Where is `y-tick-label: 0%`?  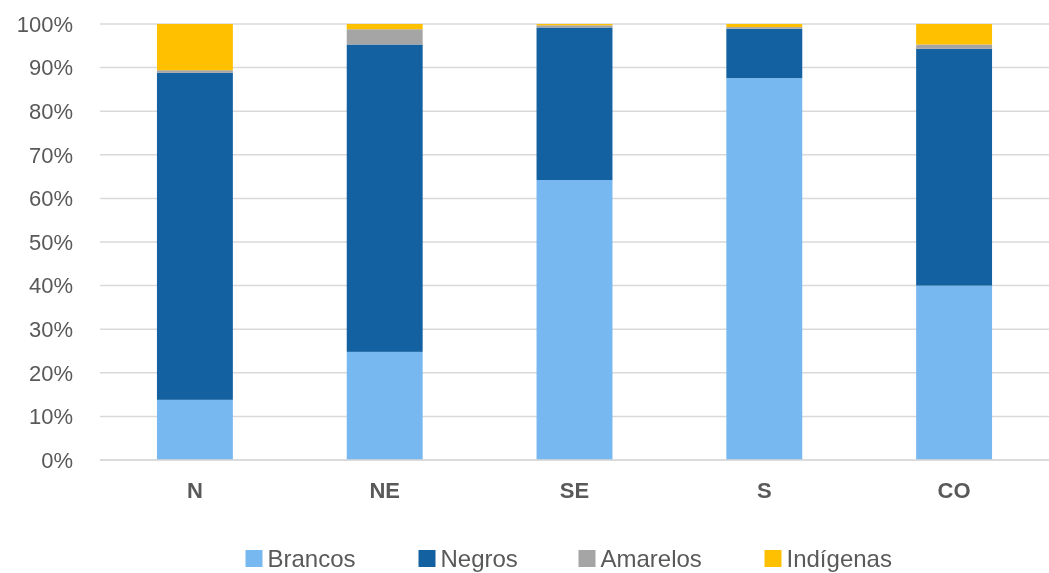
y-tick-label: 0% is located at coordinates (57, 460).